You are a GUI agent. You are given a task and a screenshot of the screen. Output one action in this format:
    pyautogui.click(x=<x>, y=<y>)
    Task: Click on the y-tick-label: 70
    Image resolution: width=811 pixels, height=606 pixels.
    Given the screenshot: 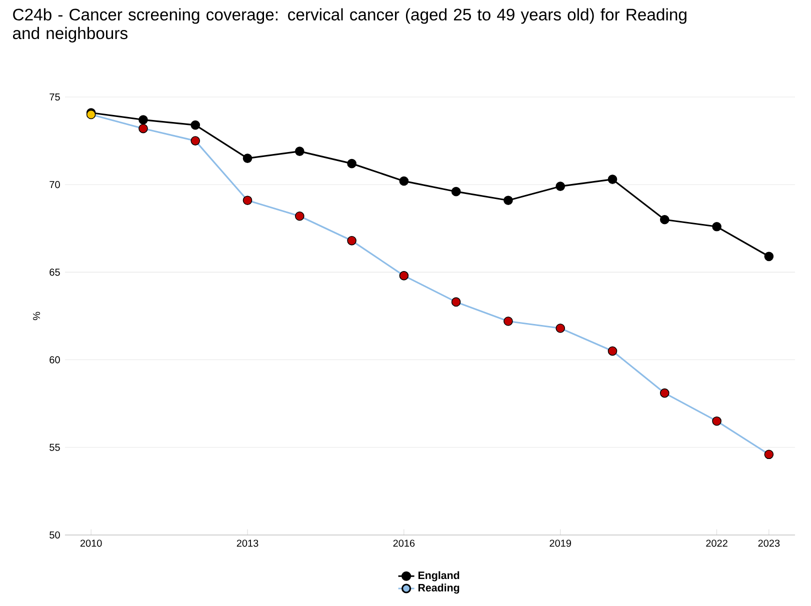 What is the action you would take?
    pyautogui.click(x=55, y=184)
    